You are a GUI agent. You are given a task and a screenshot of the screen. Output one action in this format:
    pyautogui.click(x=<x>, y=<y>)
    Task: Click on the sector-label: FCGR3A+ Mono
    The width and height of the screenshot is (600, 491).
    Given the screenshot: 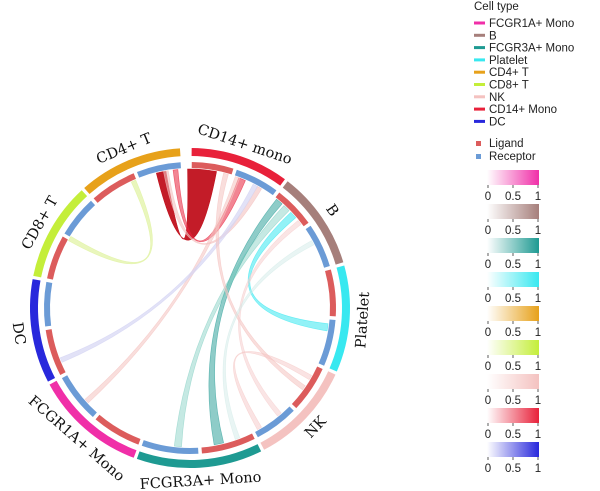 What is the action you would take?
    pyautogui.click(x=200, y=480)
    